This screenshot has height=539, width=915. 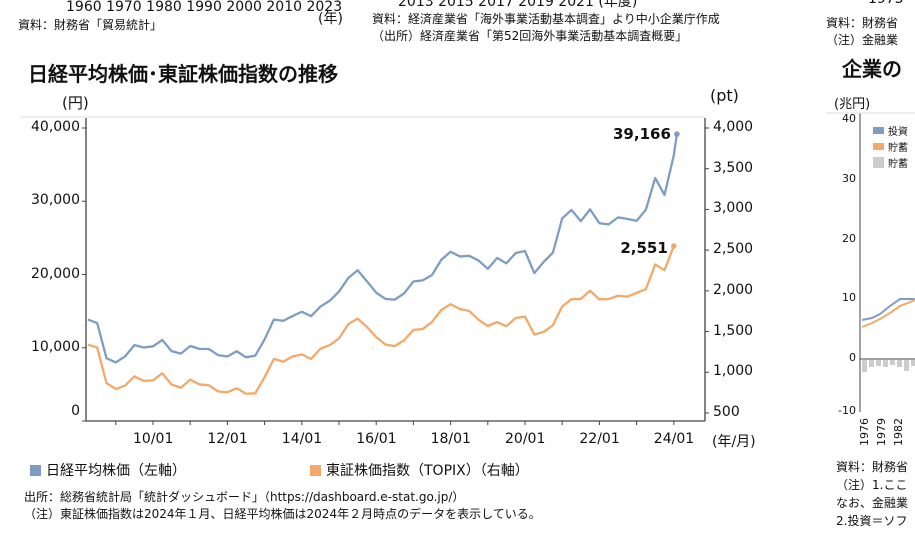 What do you see at coordinates (204, 7) in the screenshot?
I see `prev-chart-axis-years: 1960 1970 1980 1990 2000 2010 2023` at bounding box center [204, 7].